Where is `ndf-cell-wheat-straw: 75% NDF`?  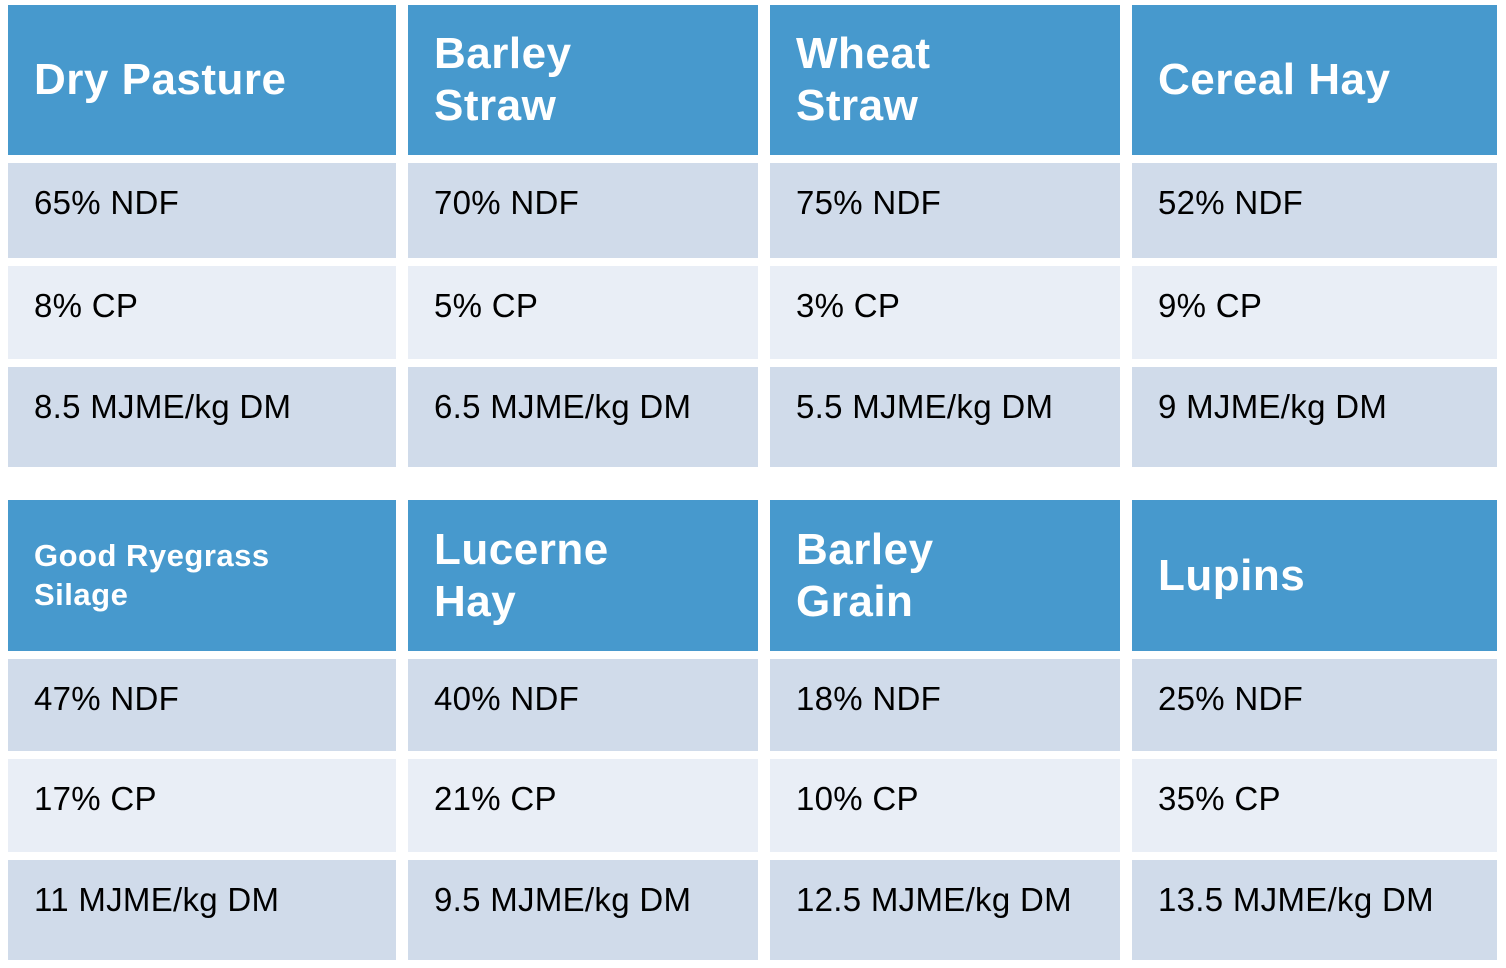 ndf-cell-wheat-straw: 75% NDF is located at coordinates (945, 210).